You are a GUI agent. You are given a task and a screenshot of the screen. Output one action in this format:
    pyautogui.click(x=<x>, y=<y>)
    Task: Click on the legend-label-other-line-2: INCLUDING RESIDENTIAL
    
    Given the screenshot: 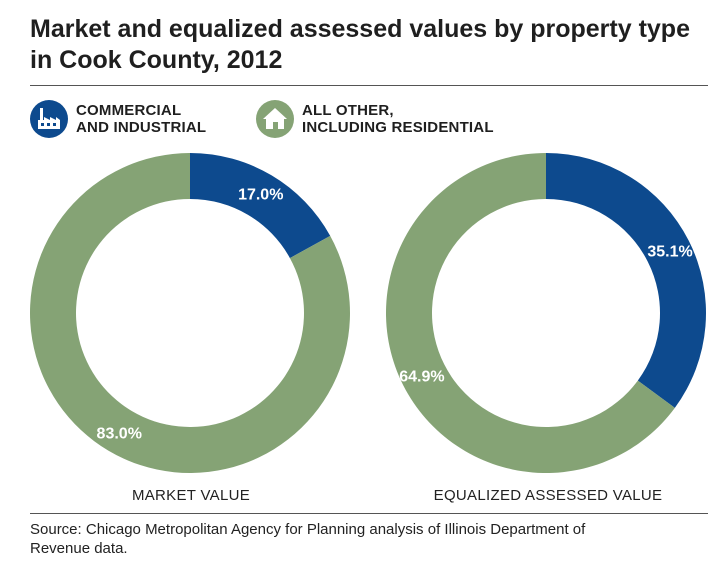 What is the action you would take?
    pyautogui.click(x=398, y=127)
    